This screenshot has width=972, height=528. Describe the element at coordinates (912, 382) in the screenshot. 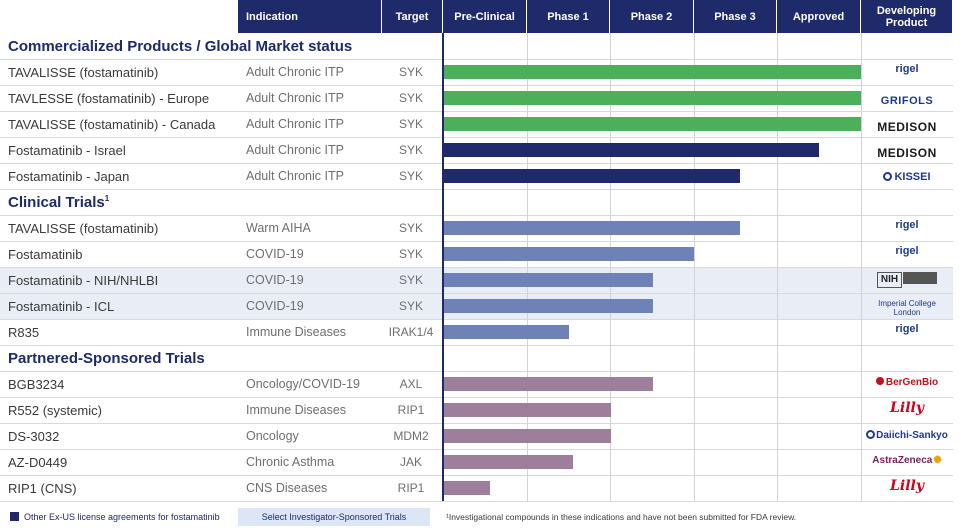

I see `bergenbio-wordmark: BerGenBio` at that location.